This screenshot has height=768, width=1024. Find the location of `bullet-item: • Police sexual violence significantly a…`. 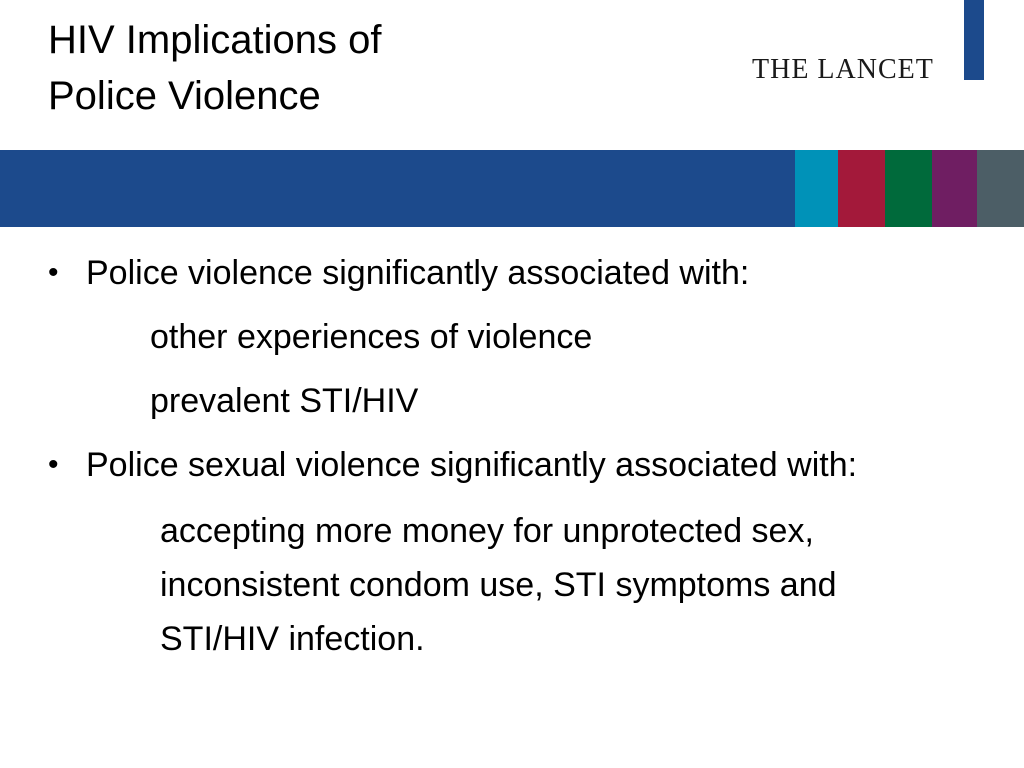

bullet-item: • Police sexual violence significantly a… is located at coordinates (498, 465).